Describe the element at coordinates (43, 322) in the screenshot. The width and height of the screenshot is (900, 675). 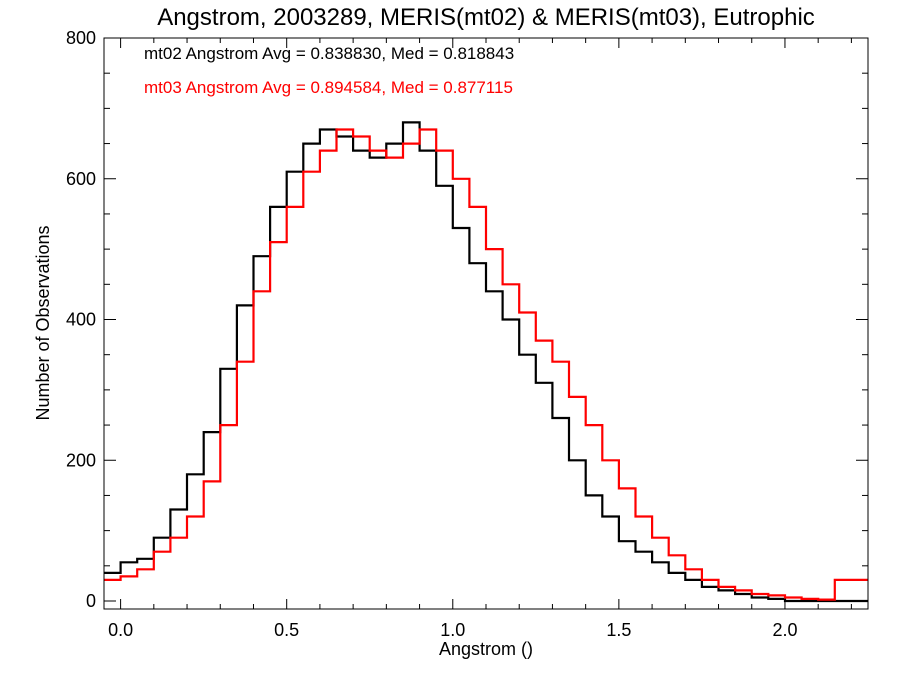
I see `y-axis-label: Number of Observations` at that location.